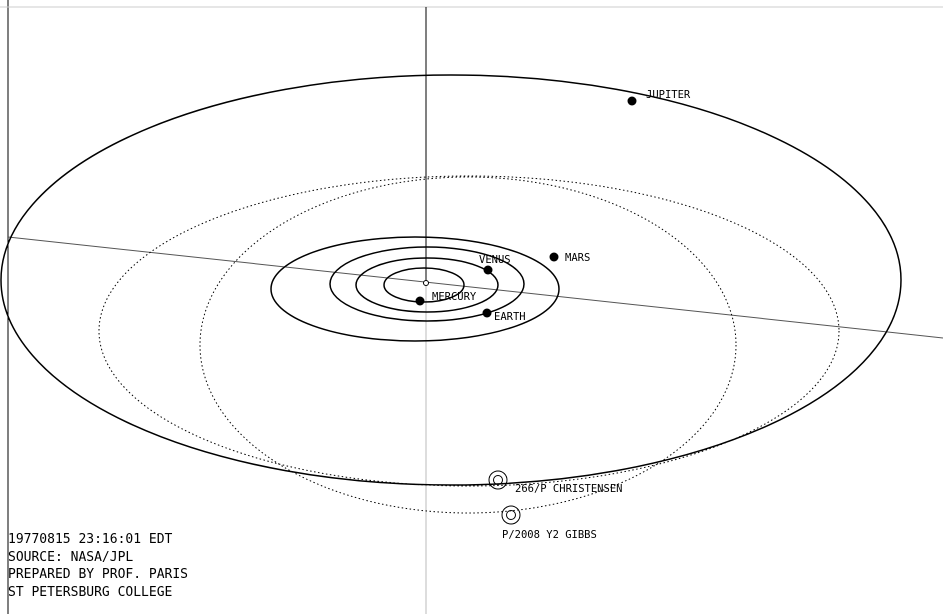 The width and height of the screenshot is (943, 614). What do you see at coordinates (577, 258) in the screenshot?
I see `planet-mars-label: MARS` at bounding box center [577, 258].